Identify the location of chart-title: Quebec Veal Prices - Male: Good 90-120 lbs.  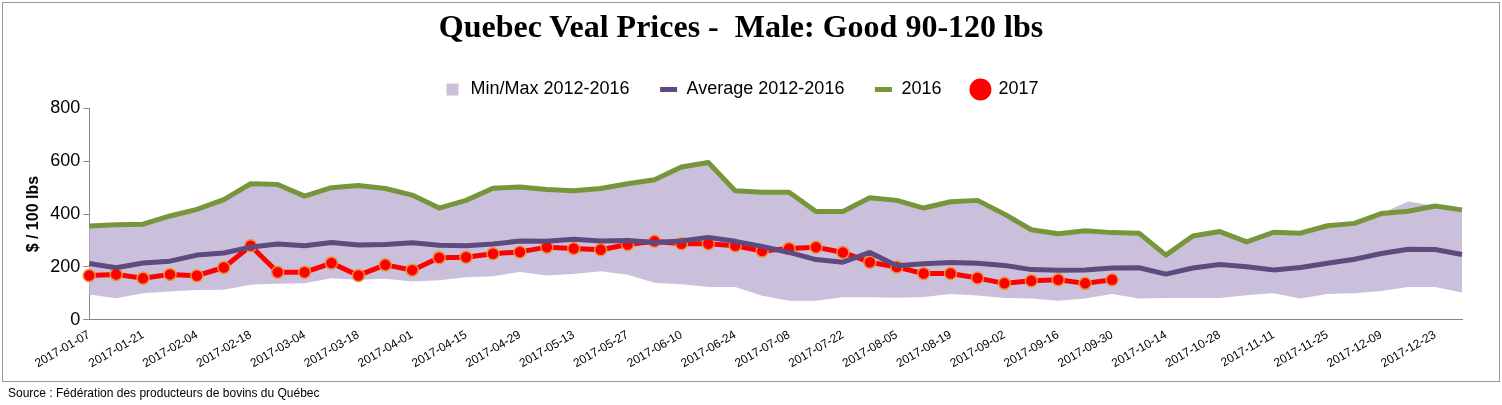
(741, 26).